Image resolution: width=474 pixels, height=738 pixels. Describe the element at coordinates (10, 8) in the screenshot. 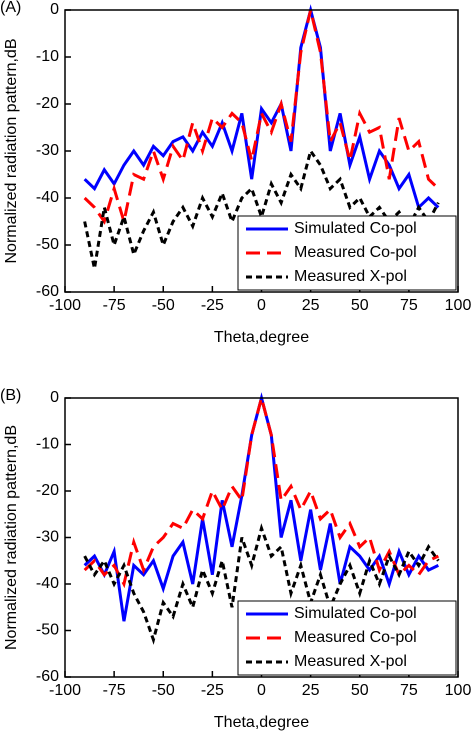

I see `panel-label: (A)` at that location.